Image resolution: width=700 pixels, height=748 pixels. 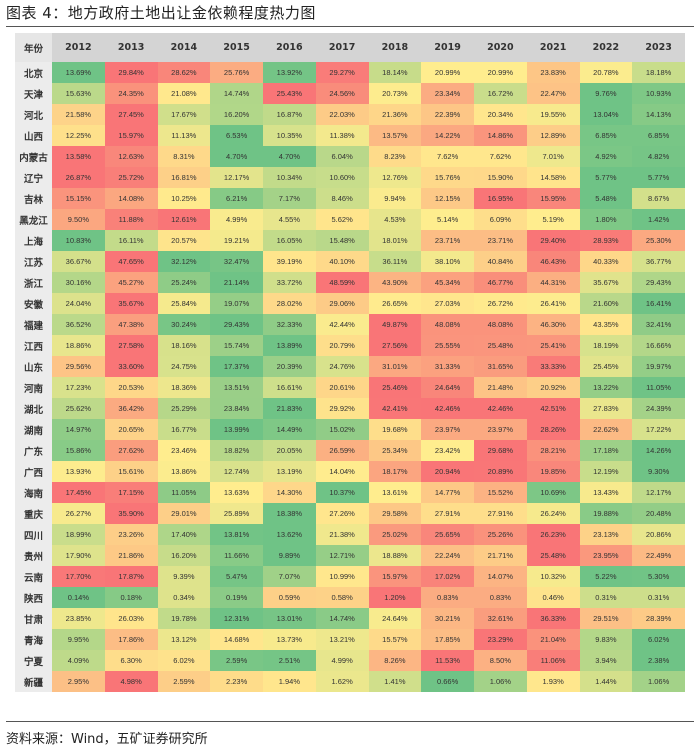 What do you see at coordinates (553, 366) in the screenshot?
I see `heatmap-cell: 33.33%` at bounding box center [553, 366].